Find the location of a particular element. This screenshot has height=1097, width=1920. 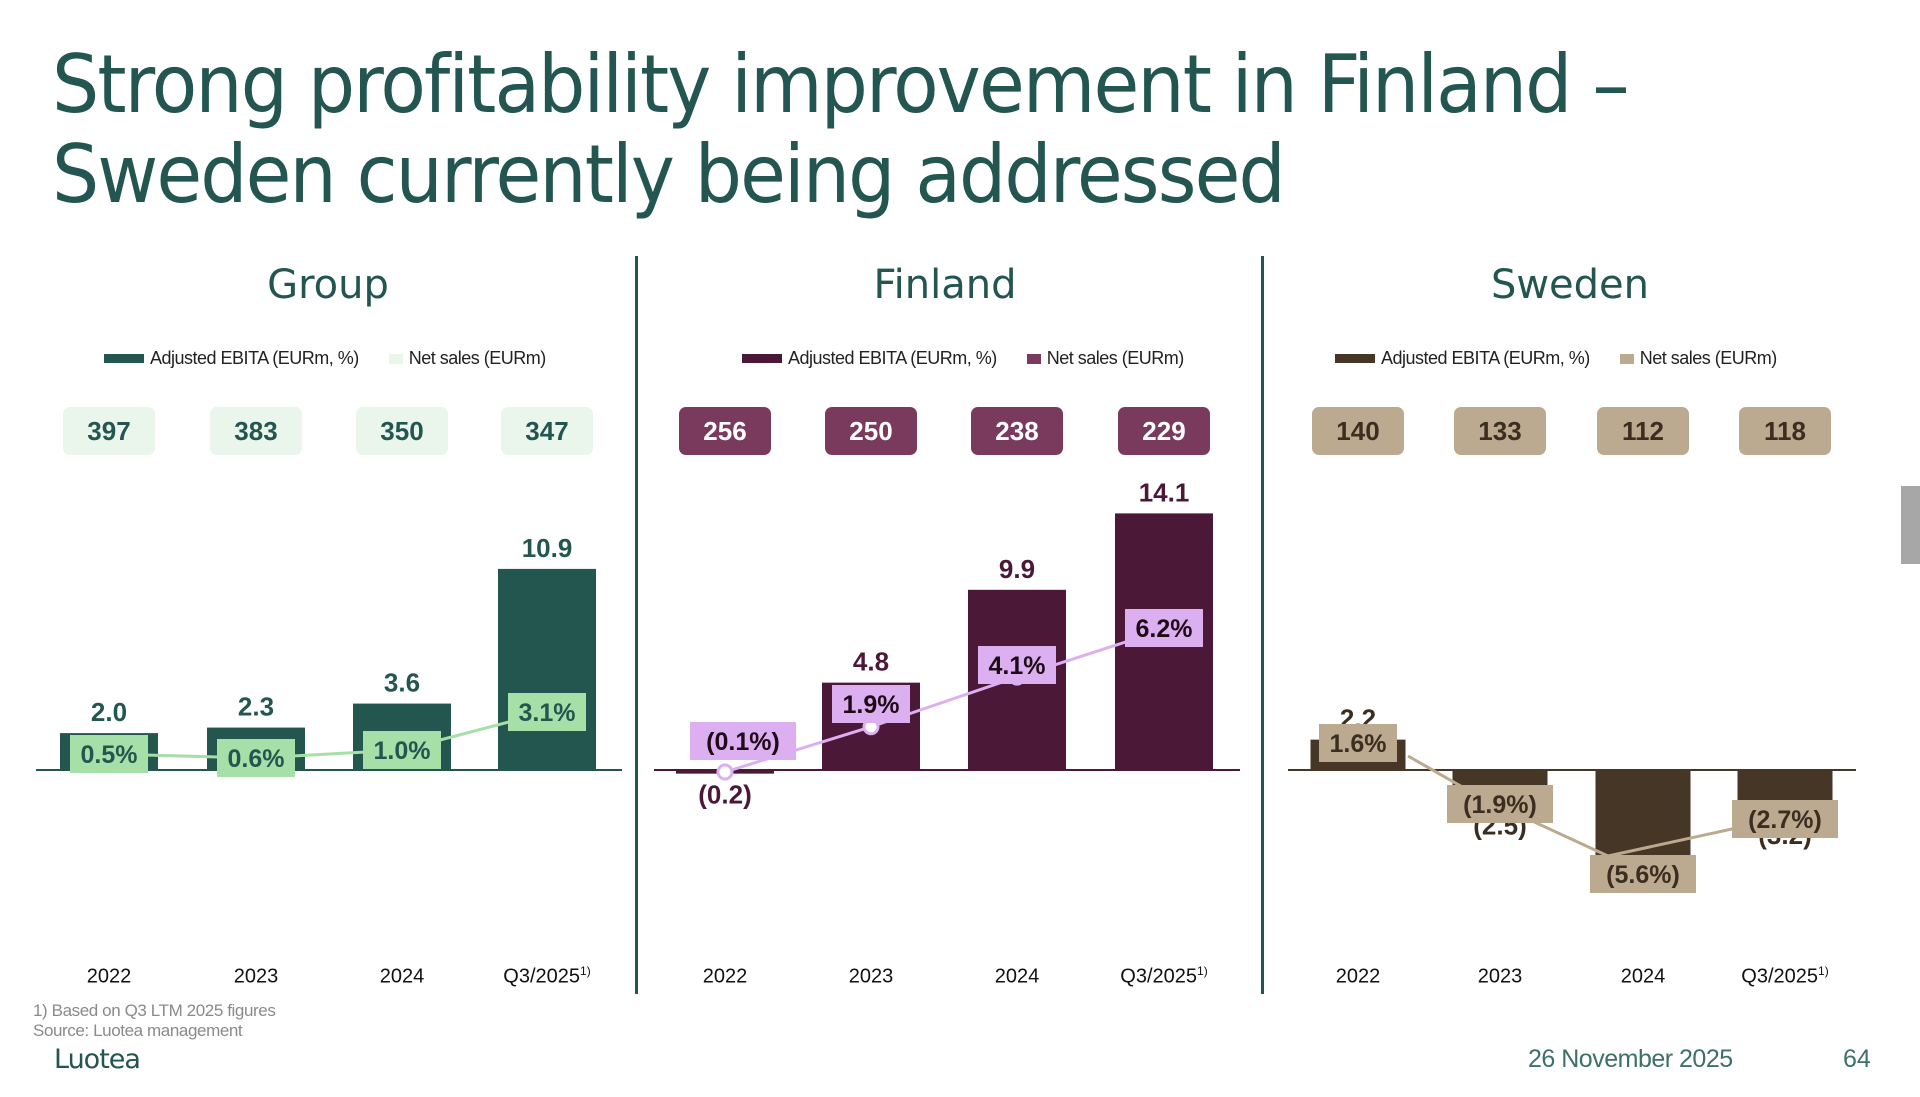

sweden-net-sales-box: 118 is located at coordinates (1785, 431).